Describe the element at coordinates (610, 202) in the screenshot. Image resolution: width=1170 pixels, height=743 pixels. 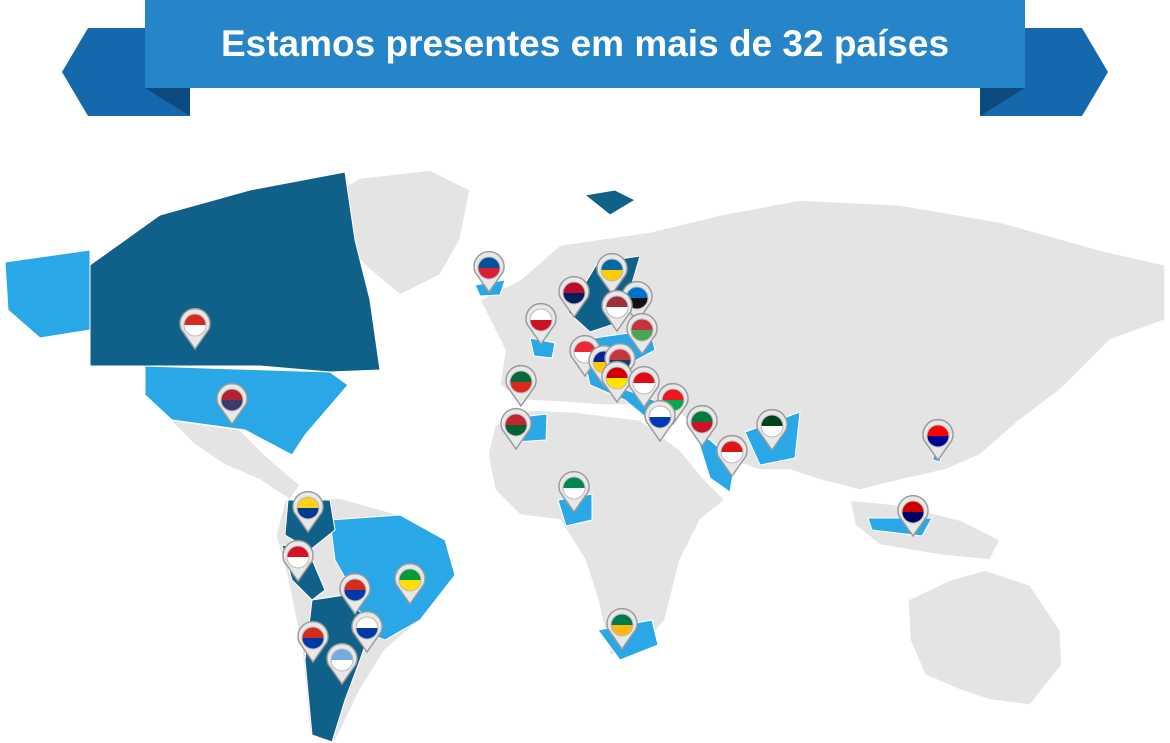
I see `svalbard` at that location.